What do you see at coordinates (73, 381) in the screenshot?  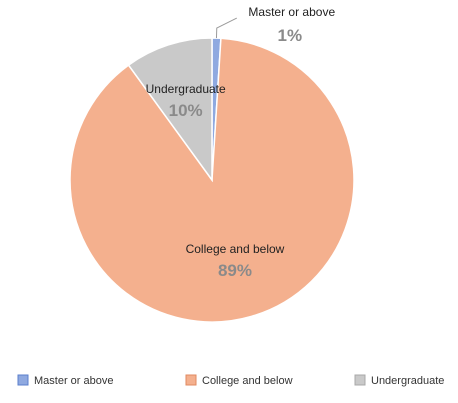 I see `legend-label-master-or-above: Master or above` at bounding box center [73, 381].